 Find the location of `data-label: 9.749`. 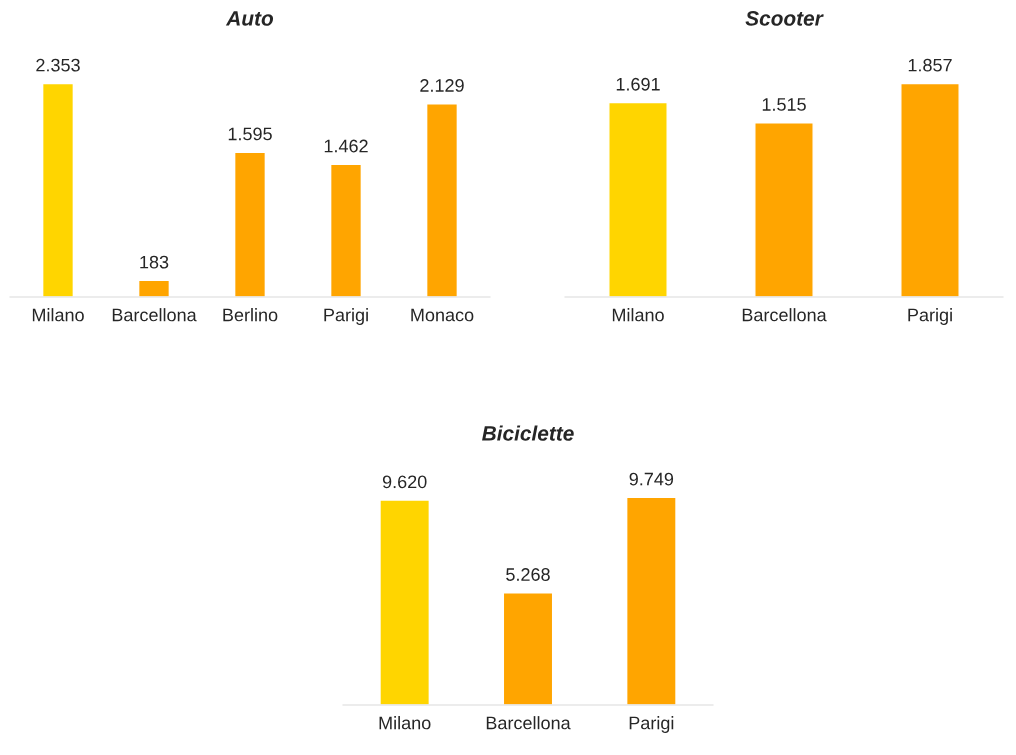

data-label: 9.749 is located at coordinates (651, 479).